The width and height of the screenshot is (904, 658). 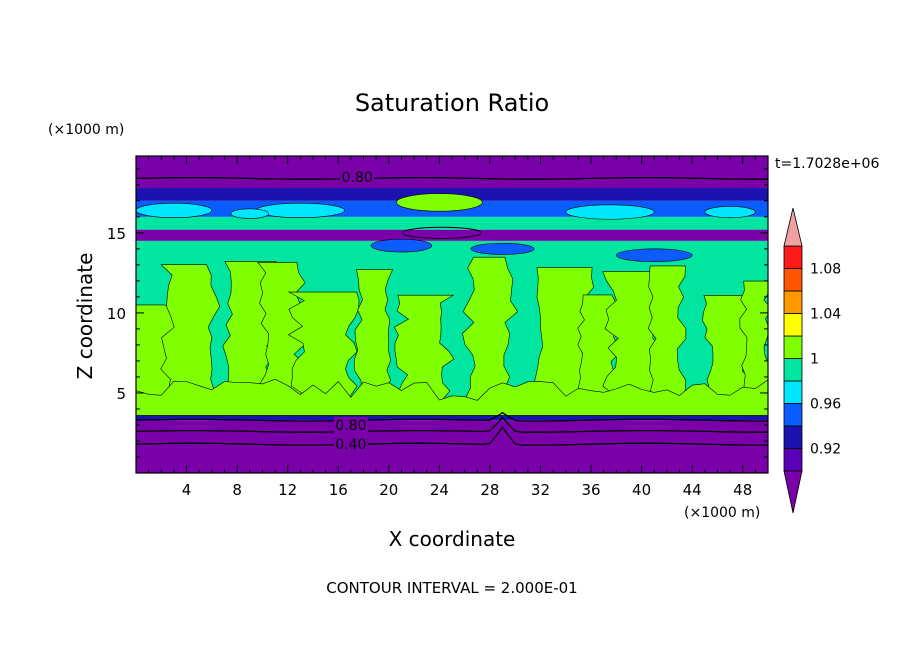 I want to click on time-label: t=1.7028e+06, so click(x=827, y=164).